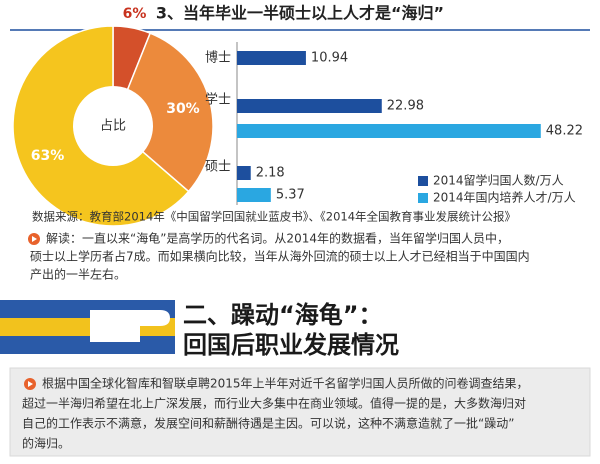 This screenshot has width=600, height=464. I want to click on bar-value-label: 48.22, so click(564, 131).